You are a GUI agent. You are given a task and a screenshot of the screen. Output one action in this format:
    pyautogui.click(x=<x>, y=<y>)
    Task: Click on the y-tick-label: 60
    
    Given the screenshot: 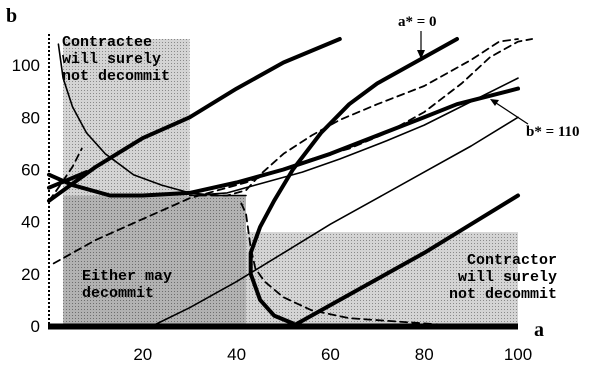 What is the action you would take?
    pyautogui.click(x=30, y=169)
    